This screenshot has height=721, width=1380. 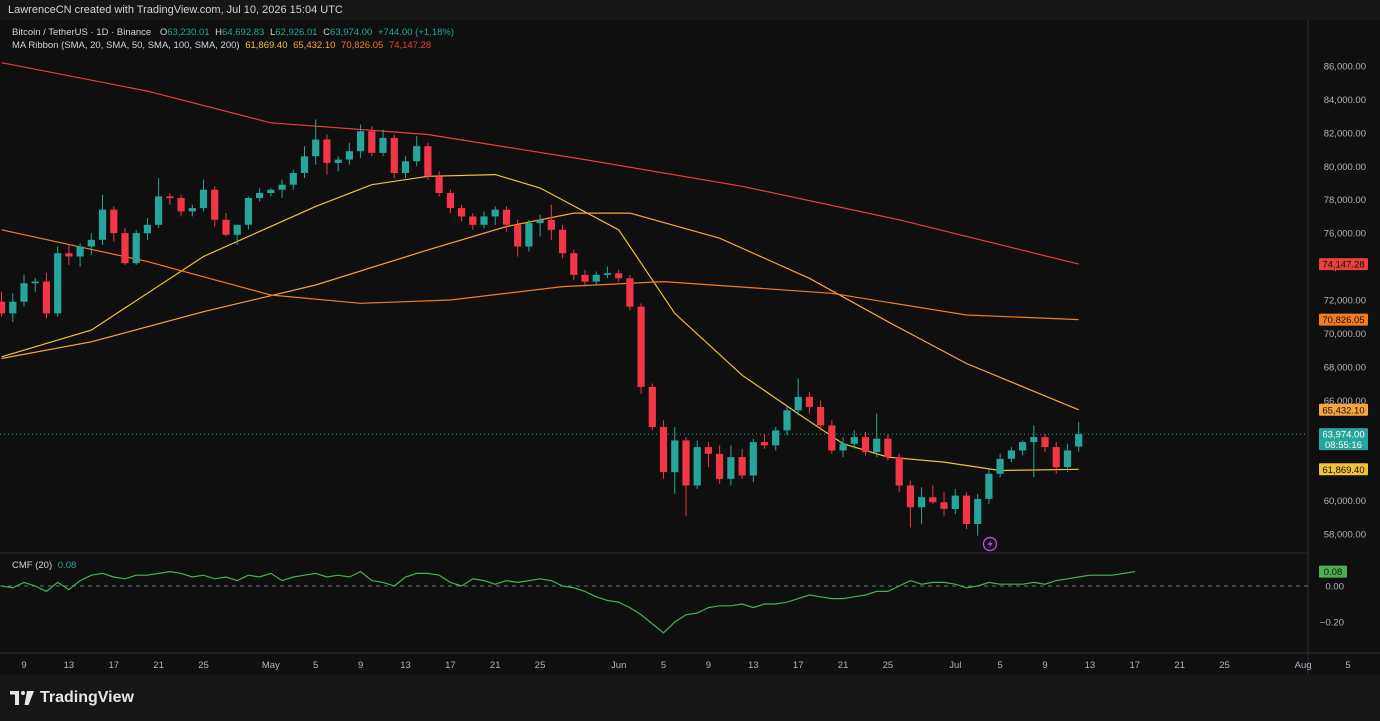 I want to click on tradingview-brand: TradingView, so click(x=72, y=698).